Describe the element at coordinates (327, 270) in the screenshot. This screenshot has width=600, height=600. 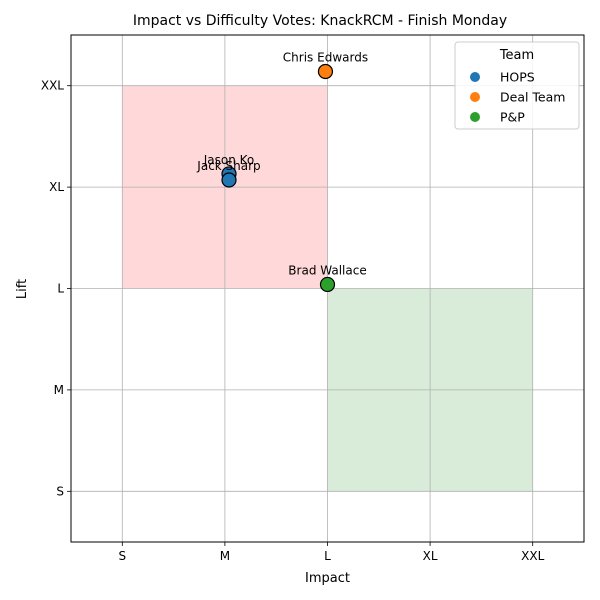
I see `point-label: Brad Wallace` at that location.